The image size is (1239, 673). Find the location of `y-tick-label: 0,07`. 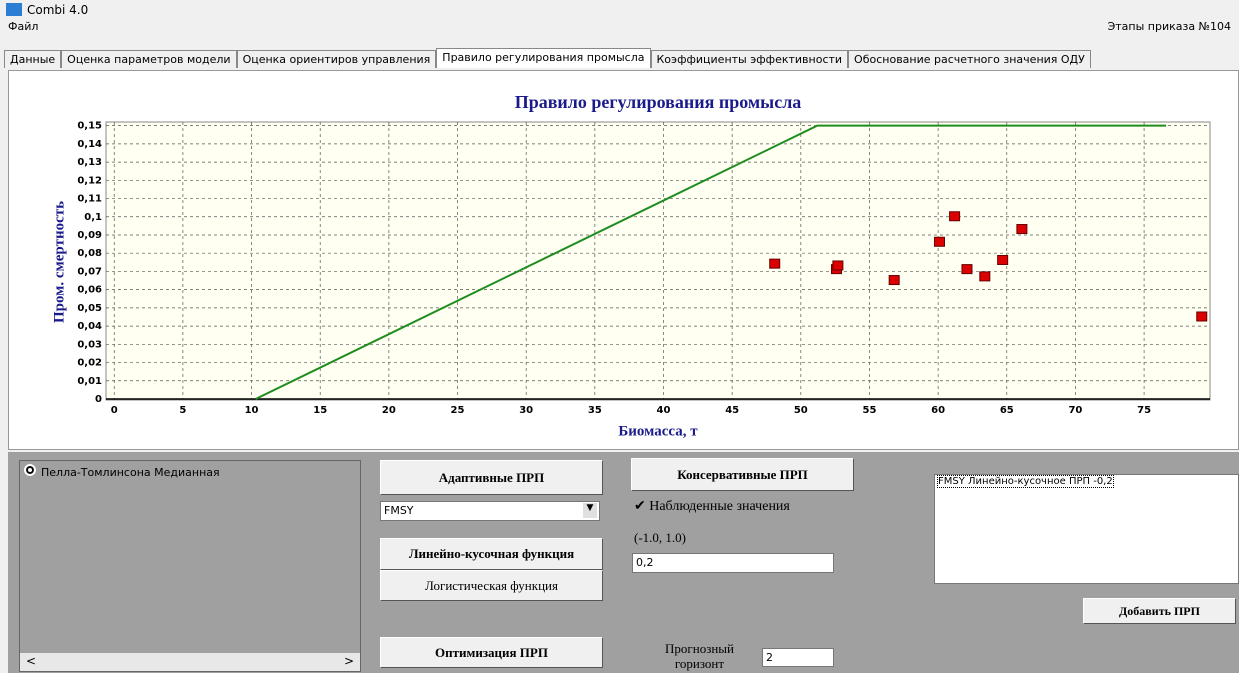

y-tick-label: 0,07 is located at coordinates (89, 271).